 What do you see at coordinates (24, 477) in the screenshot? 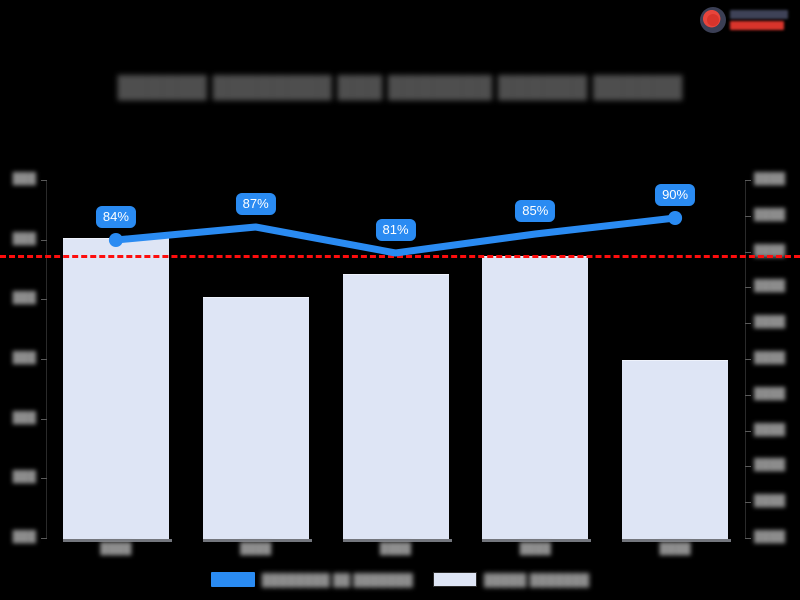
I see `y-label-left-6: ███` at bounding box center [24, 477].